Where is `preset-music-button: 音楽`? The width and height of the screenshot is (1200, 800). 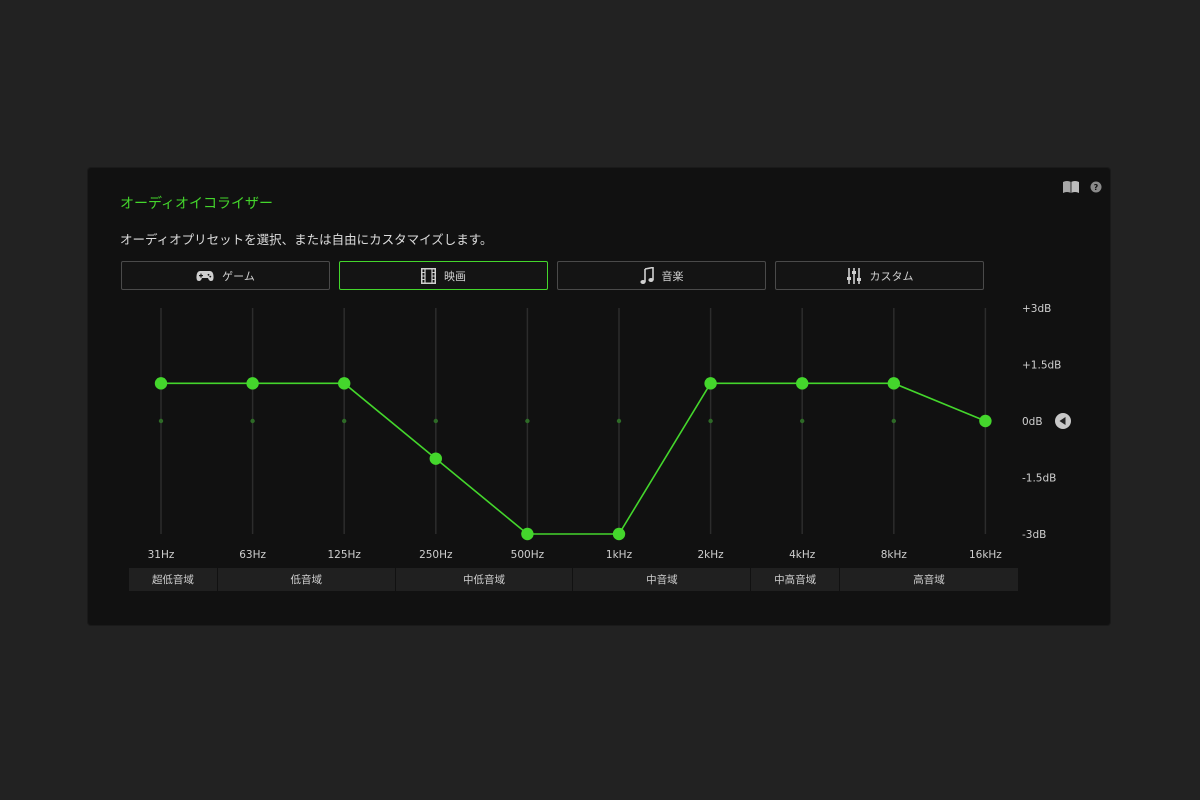 preset-music-button: 音楽 is located at coordinates (661, 275).